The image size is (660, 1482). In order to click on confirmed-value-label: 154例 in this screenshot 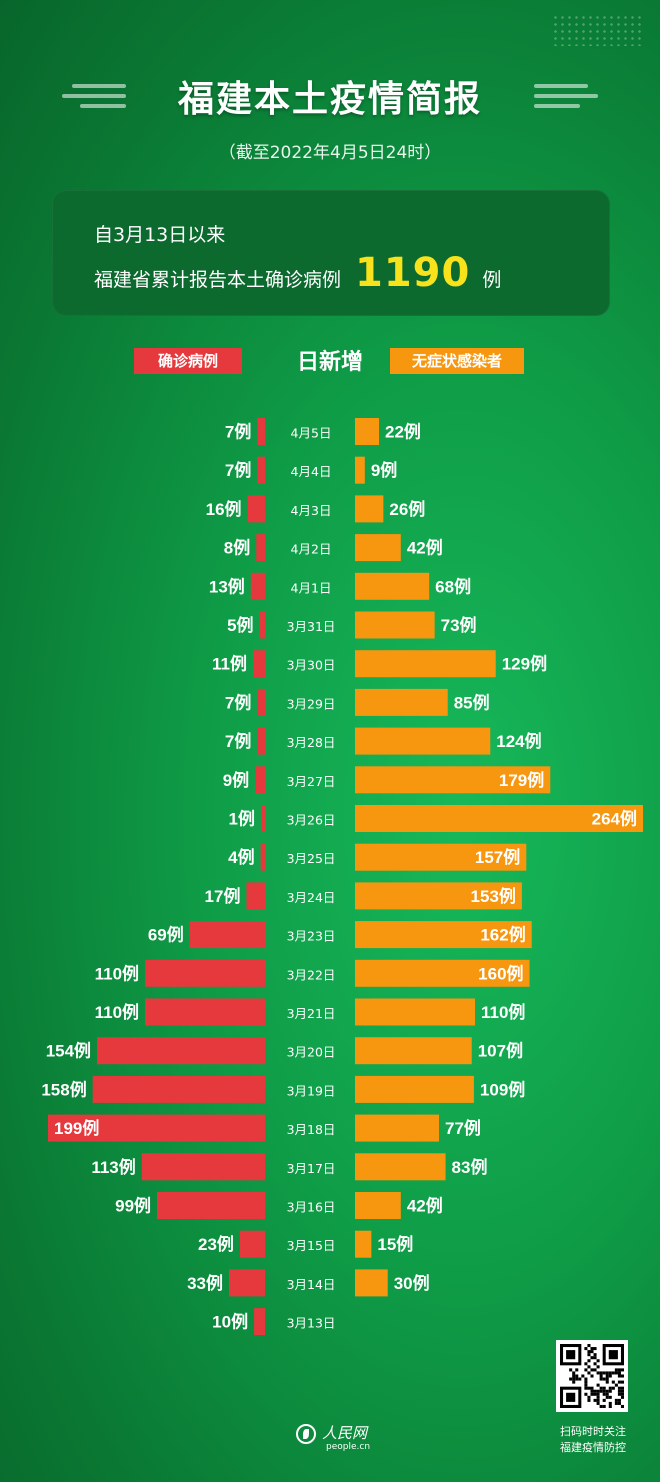, I will do `click(68, 1051)`.